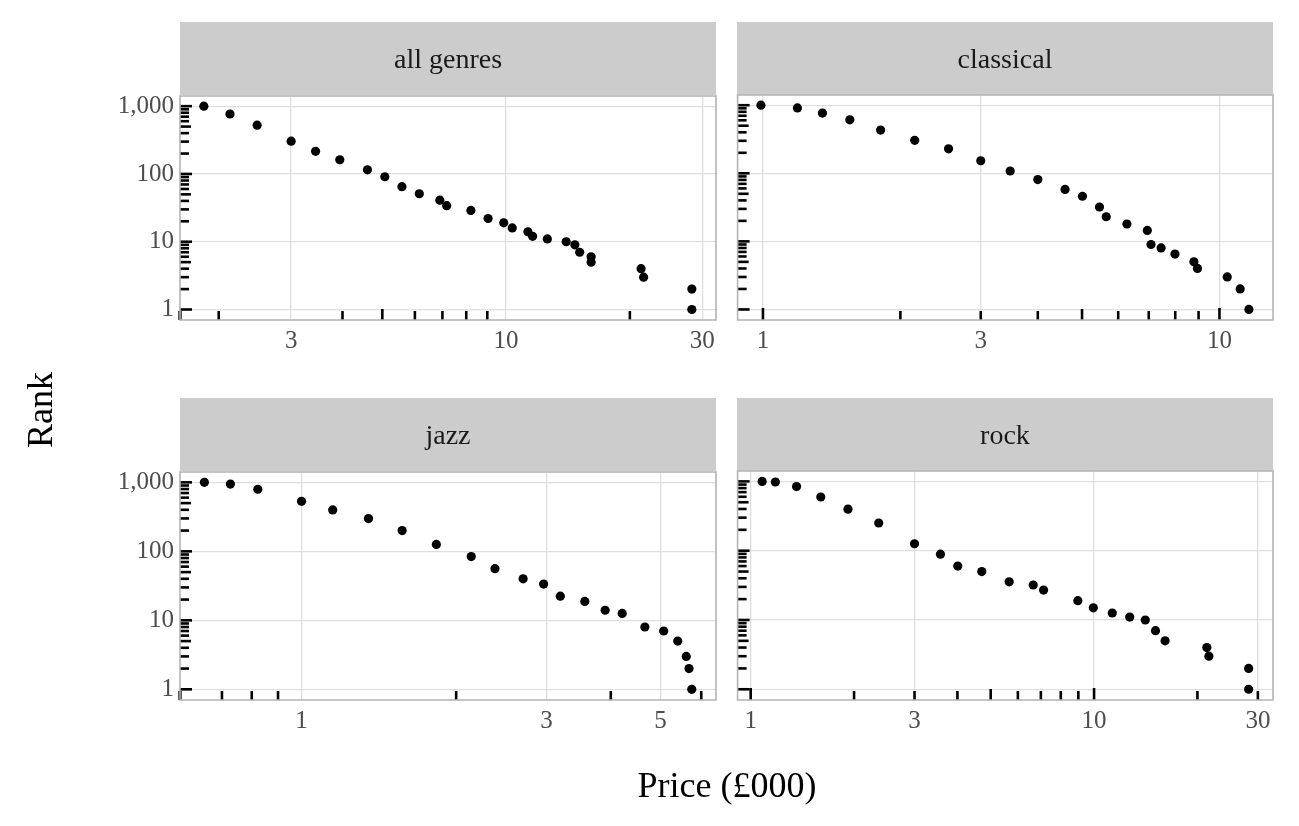 The height and width of the screenshot is (826, 1299). What do you see at coordinates (727, 785) in the screenshot?
I see `x-axis-title: Price (£000)` at bounding box center [727, 785].